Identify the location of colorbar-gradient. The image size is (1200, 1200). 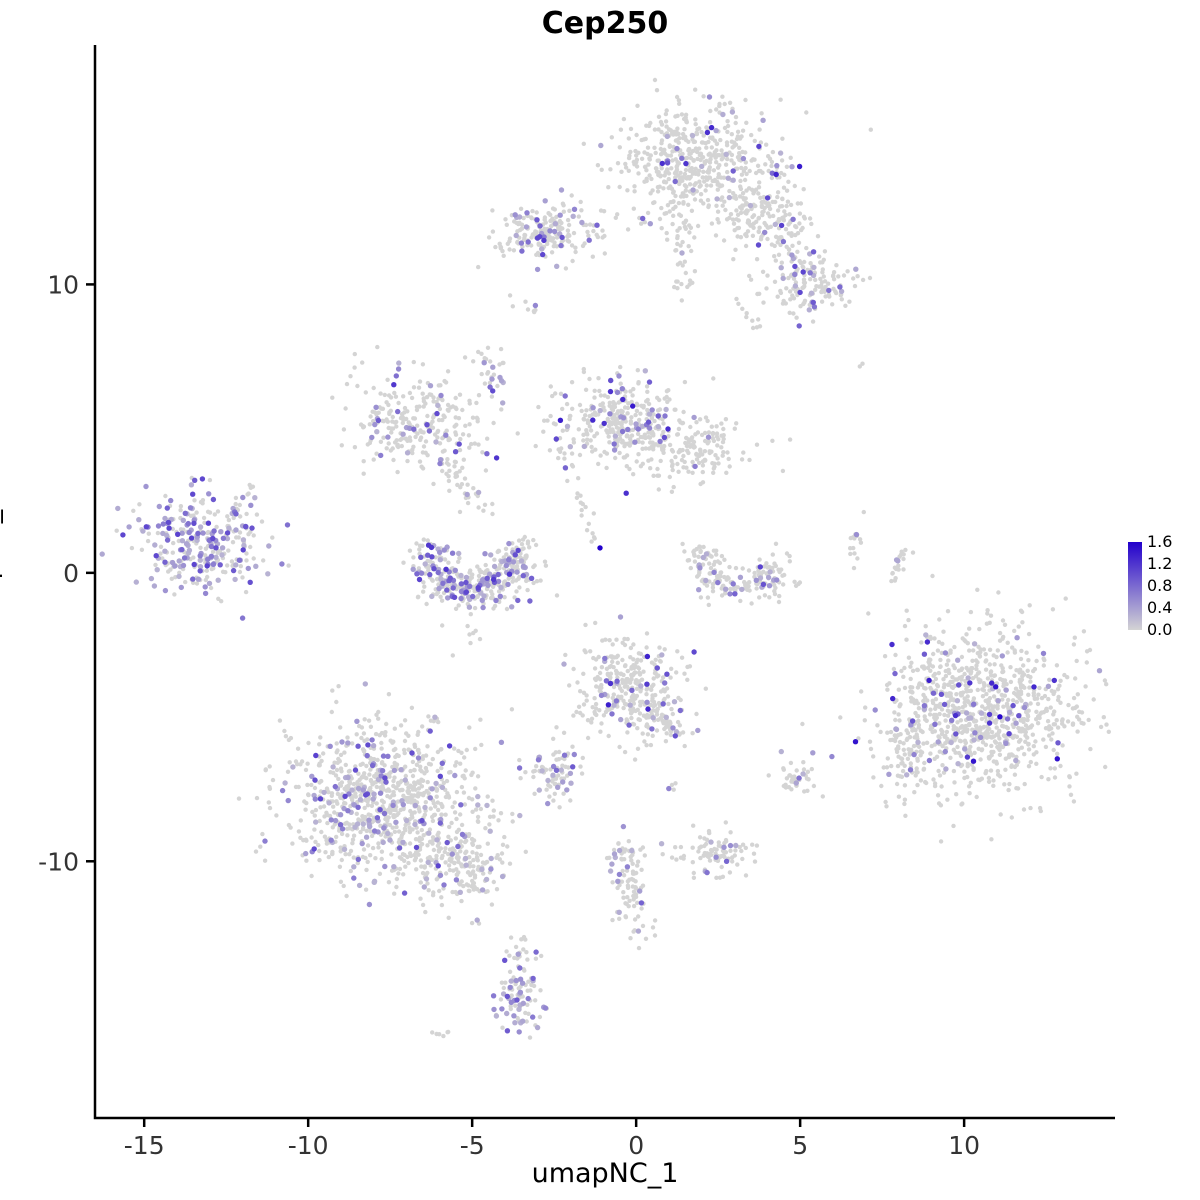
(1135, 586).